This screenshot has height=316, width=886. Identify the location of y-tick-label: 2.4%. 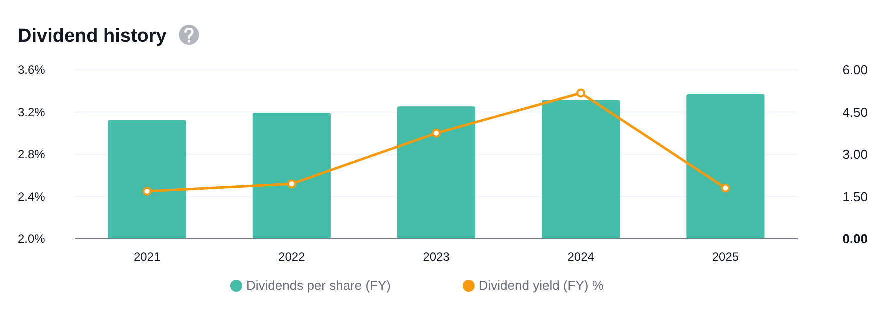
(32, 197).